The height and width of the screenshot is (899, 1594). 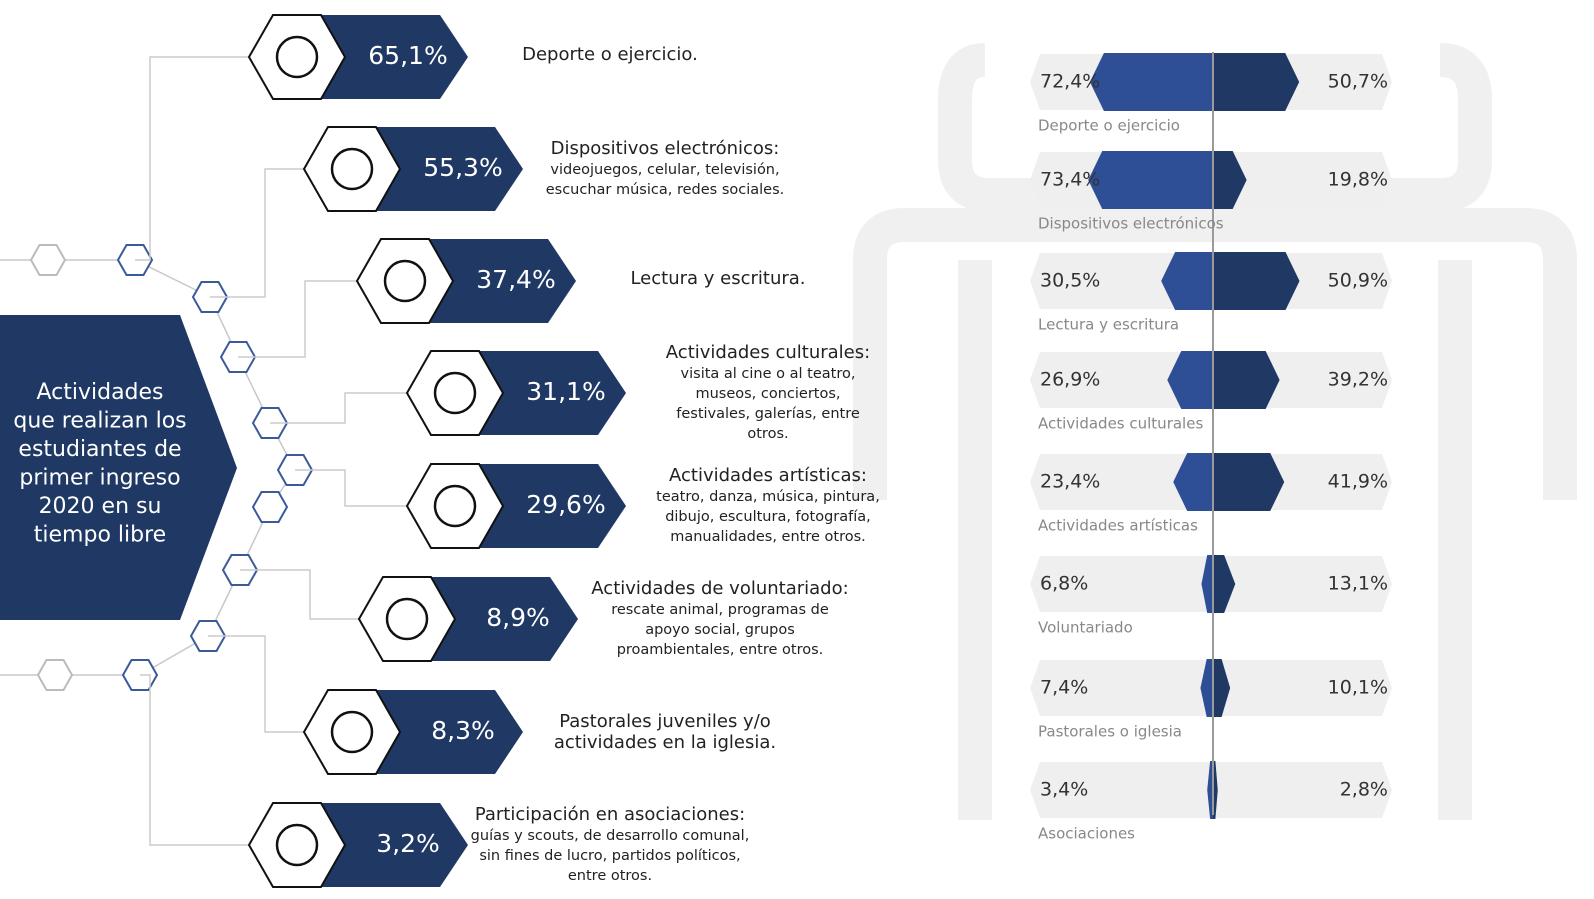 I want to click on left-value: 6,8%, so click(x=1064, y=584).